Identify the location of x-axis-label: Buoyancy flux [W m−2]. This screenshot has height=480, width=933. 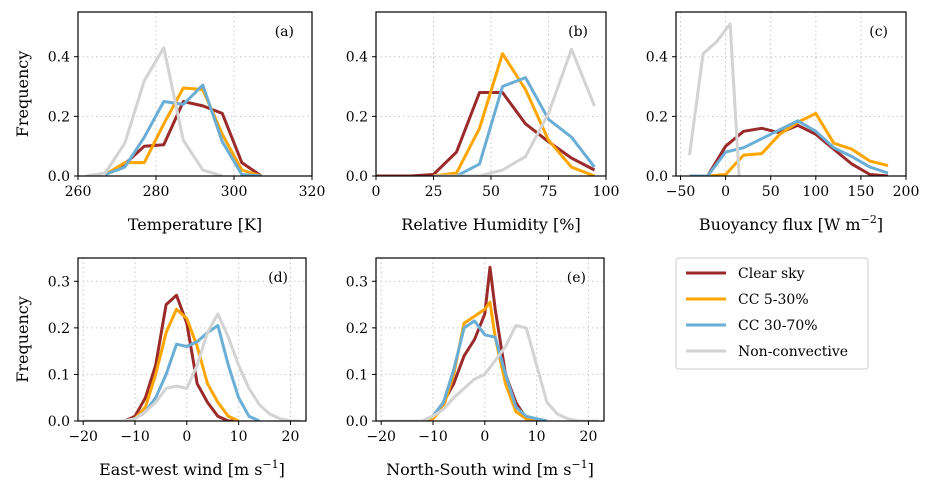
(791, 223).